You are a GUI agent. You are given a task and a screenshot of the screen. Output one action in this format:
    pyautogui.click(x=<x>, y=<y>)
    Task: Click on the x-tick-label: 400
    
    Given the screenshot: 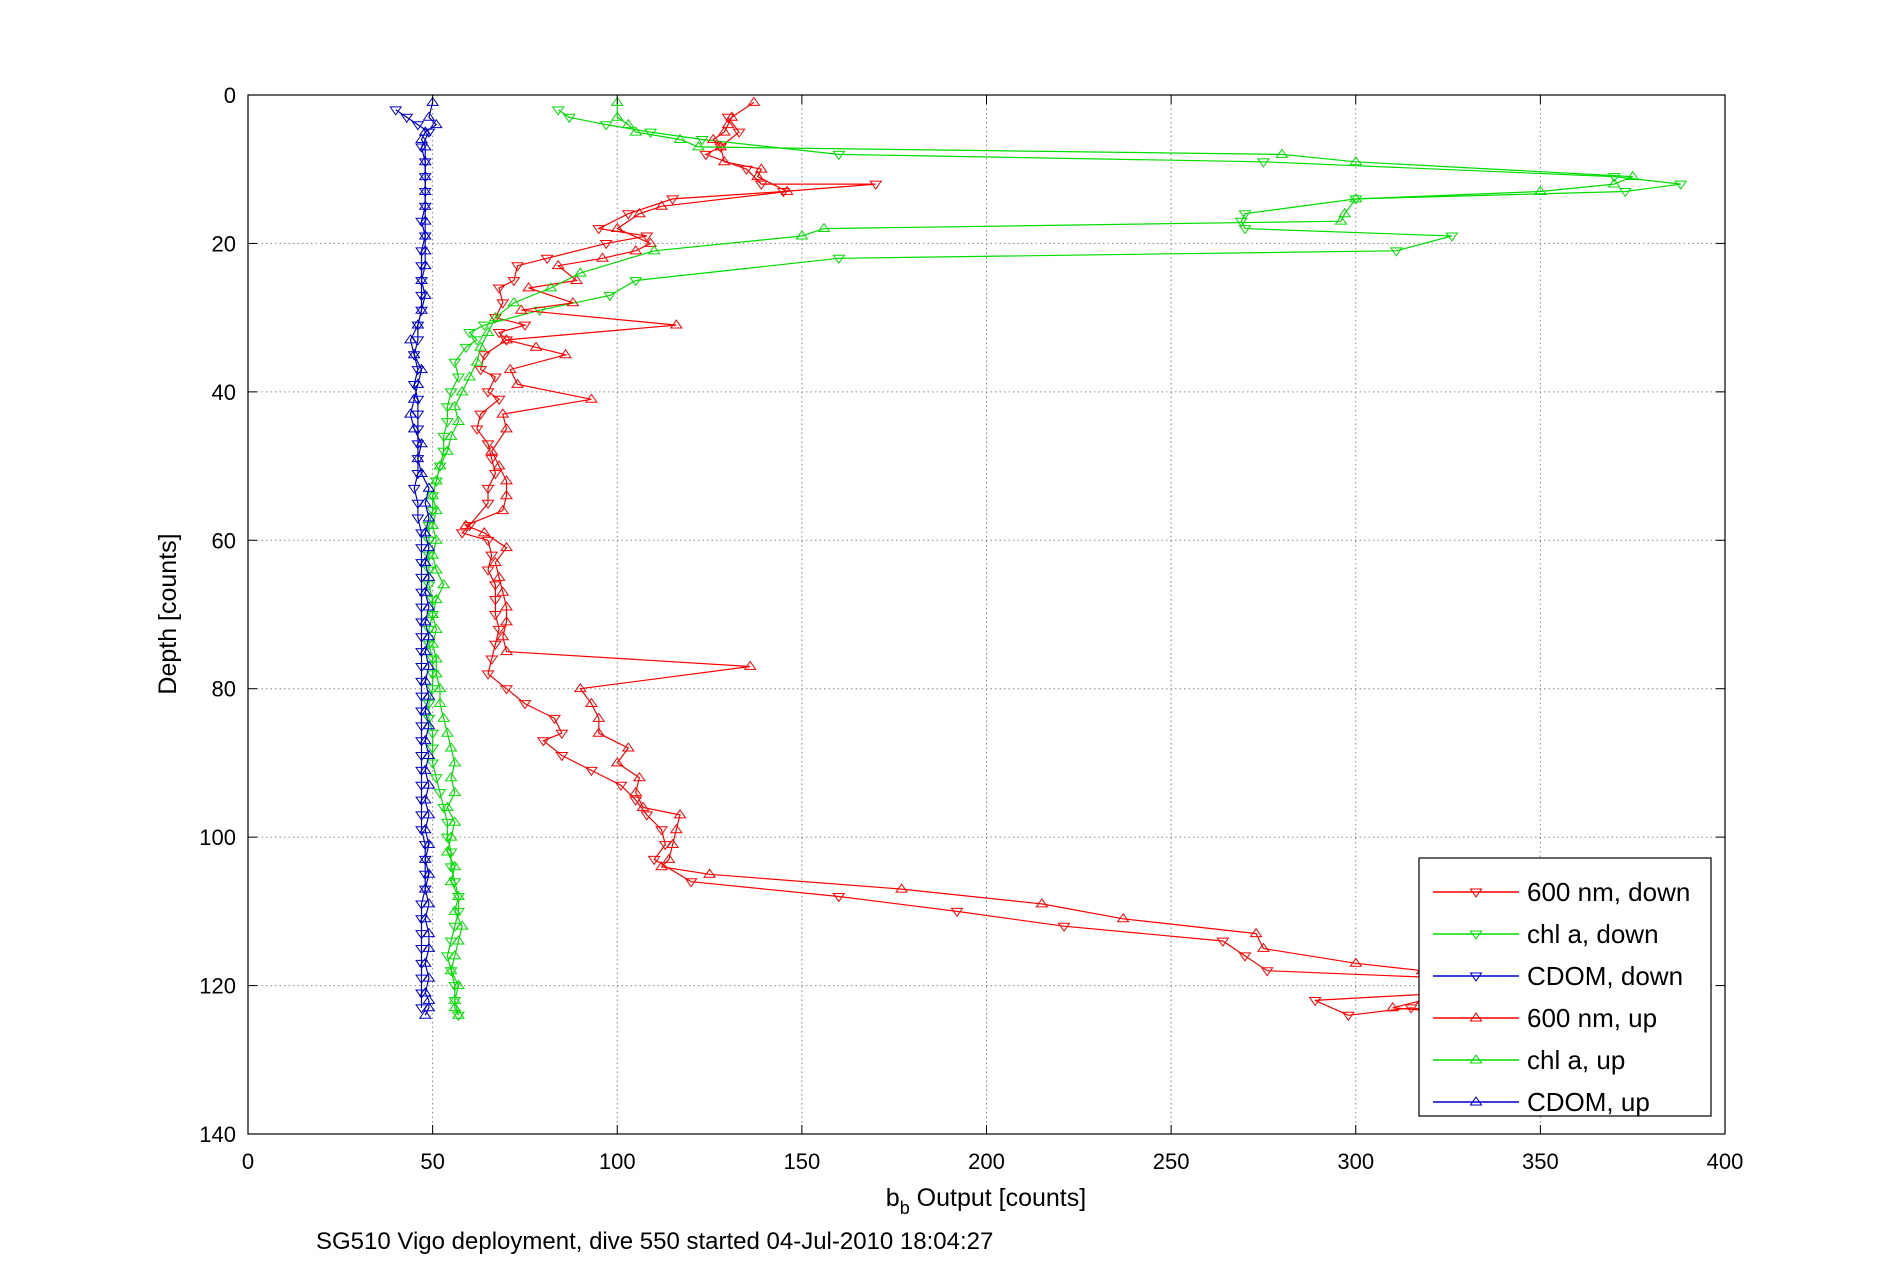 What is the action you would take?
    pyautogui.click(x=1725, y=1161)
    